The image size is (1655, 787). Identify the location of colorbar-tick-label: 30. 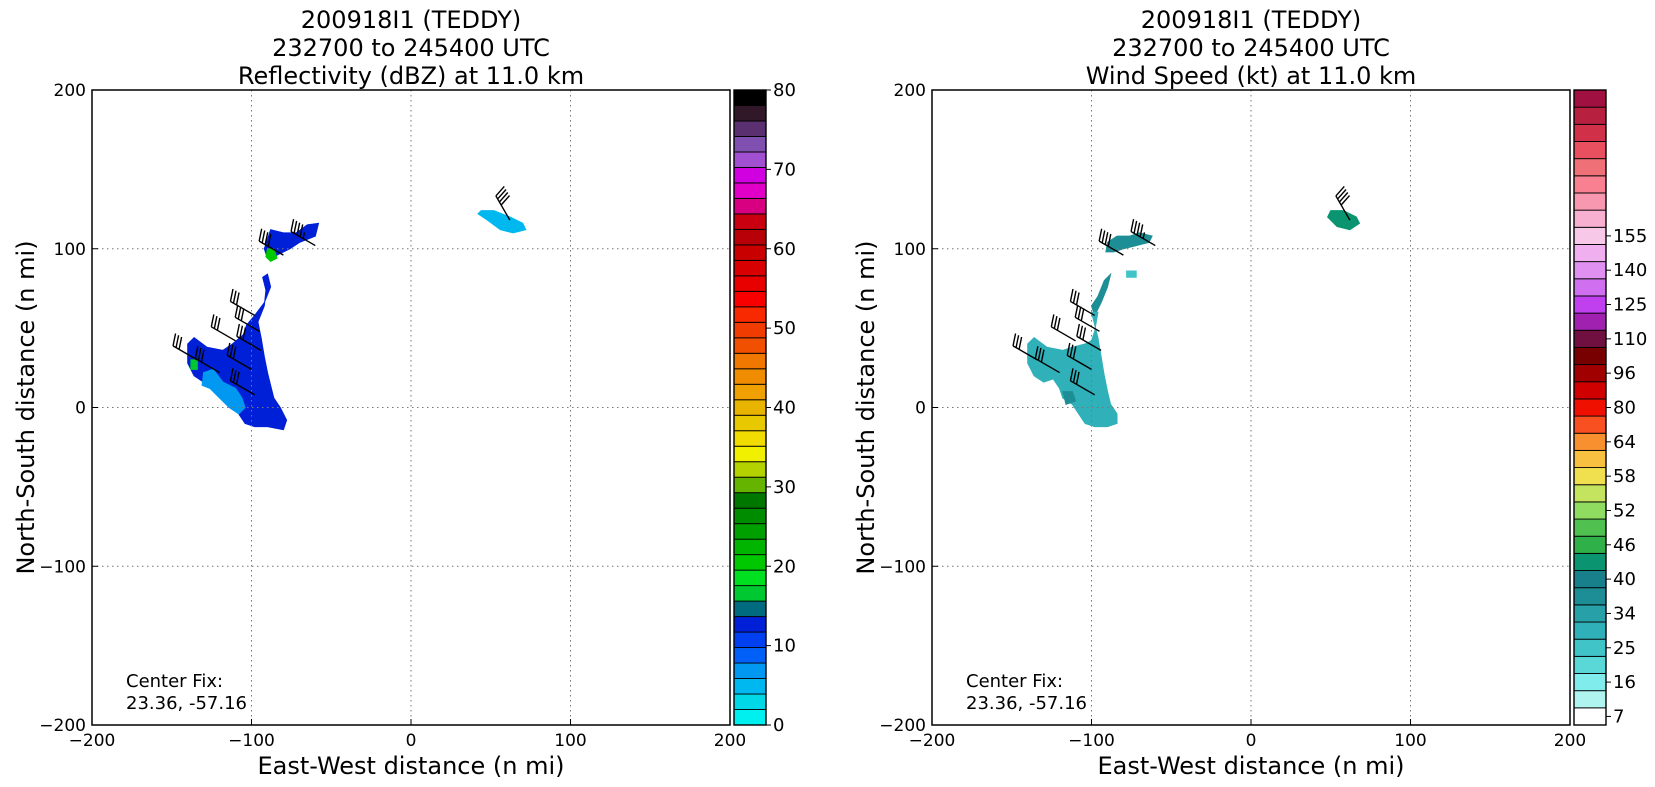
(784, 487).